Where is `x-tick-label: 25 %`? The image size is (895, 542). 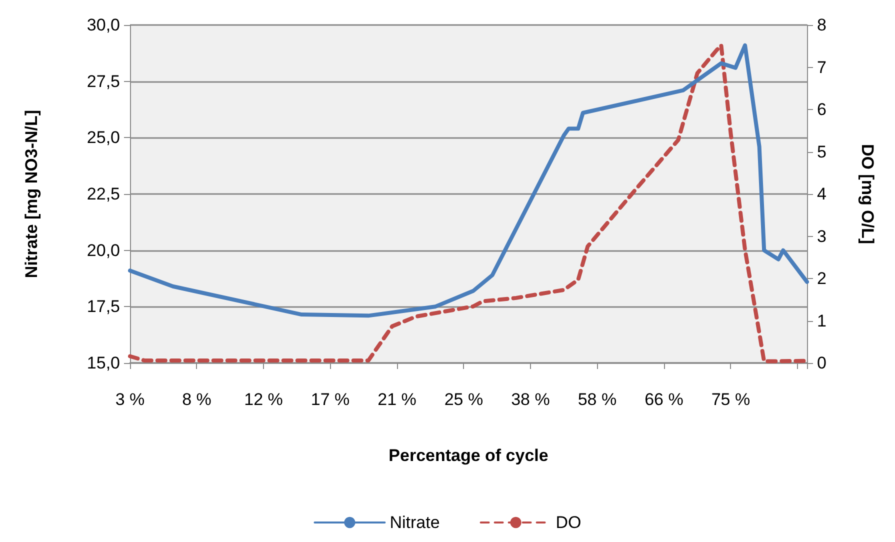 x-tick-label: 25 % is located at coordinates (464, 399).